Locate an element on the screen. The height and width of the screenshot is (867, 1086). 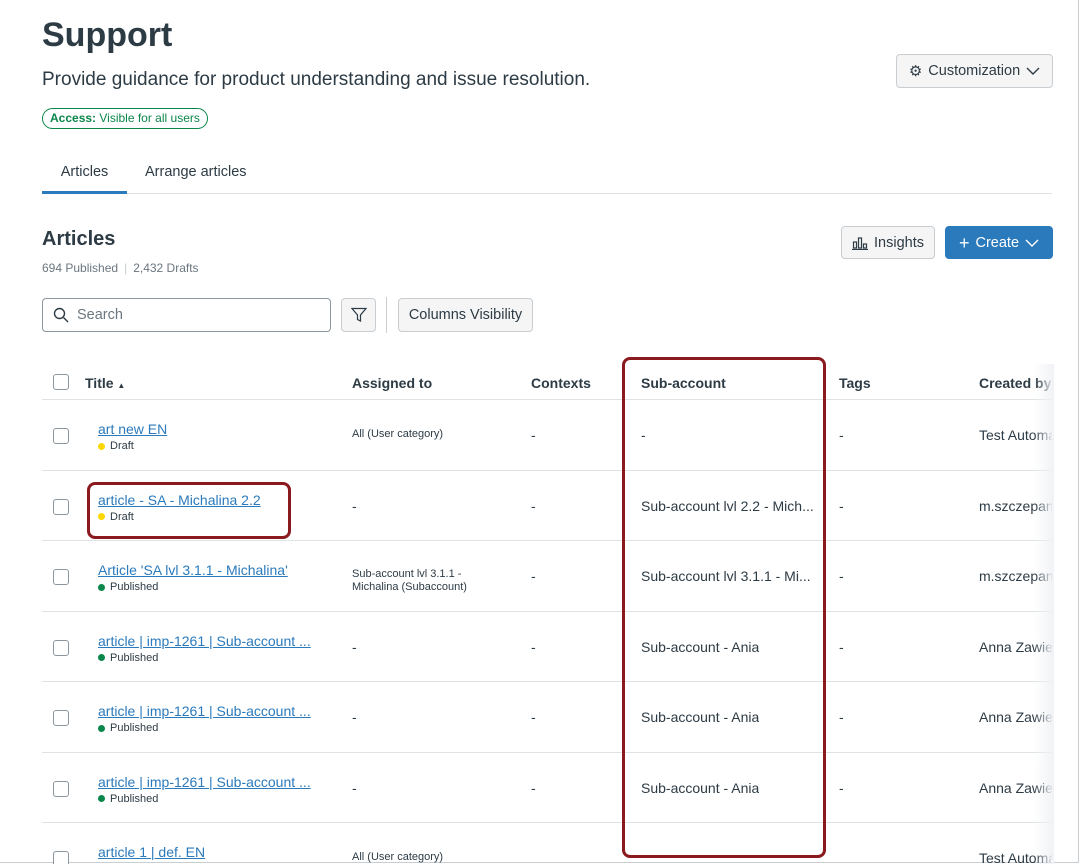
column-header-created-by: Created by is located at coordinates (1015, 383).